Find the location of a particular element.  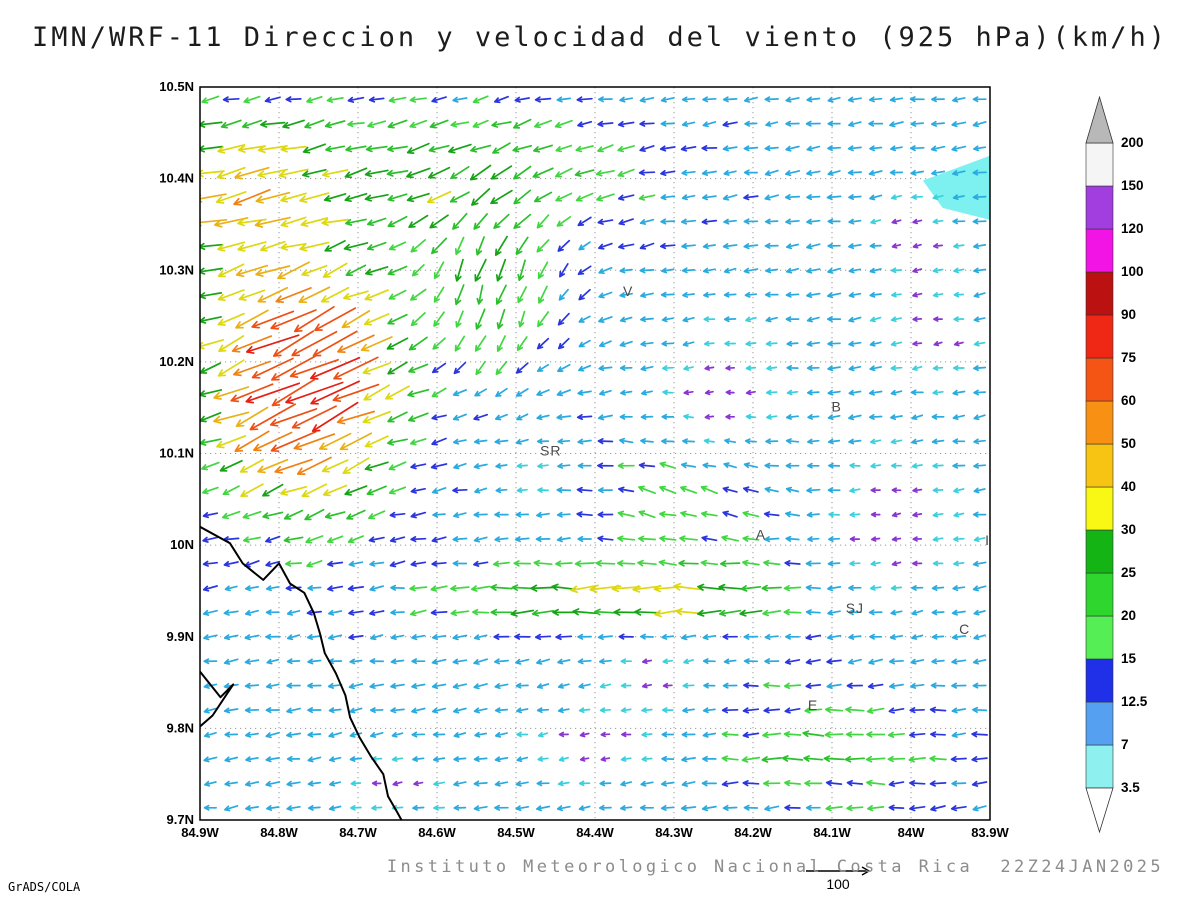

y-tick-label: 10.3N is located at coordinates (176, 269).